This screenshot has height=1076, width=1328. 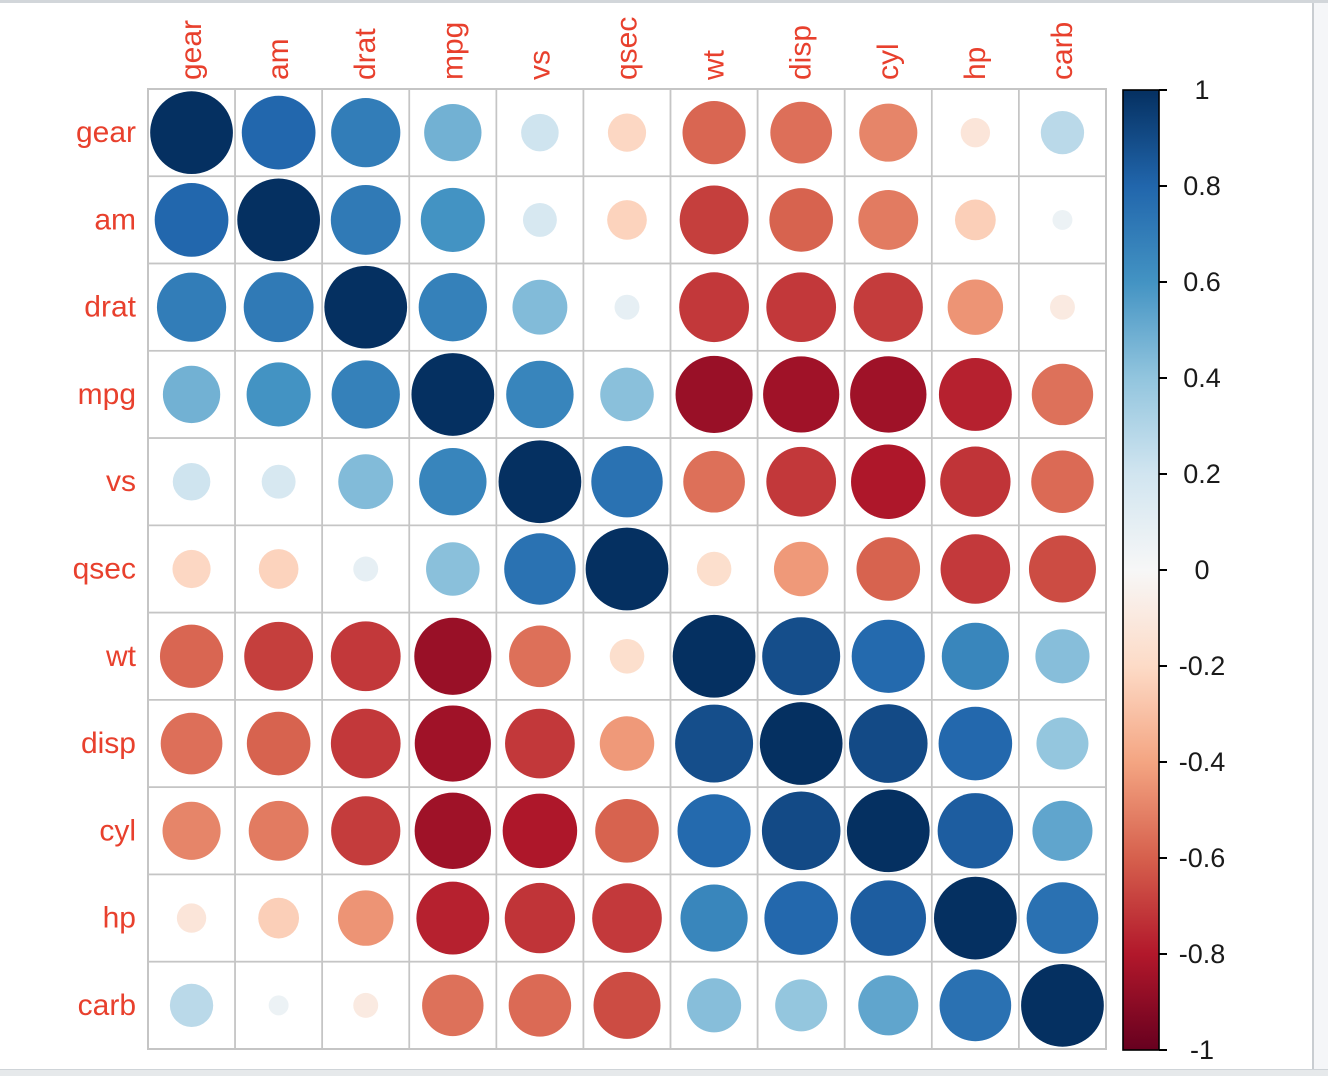 What do you see at coordinates (1202, 1050) in the screenshot?
I see `colorbar-tick-label: -1` at bounding box center [1202, 1050].